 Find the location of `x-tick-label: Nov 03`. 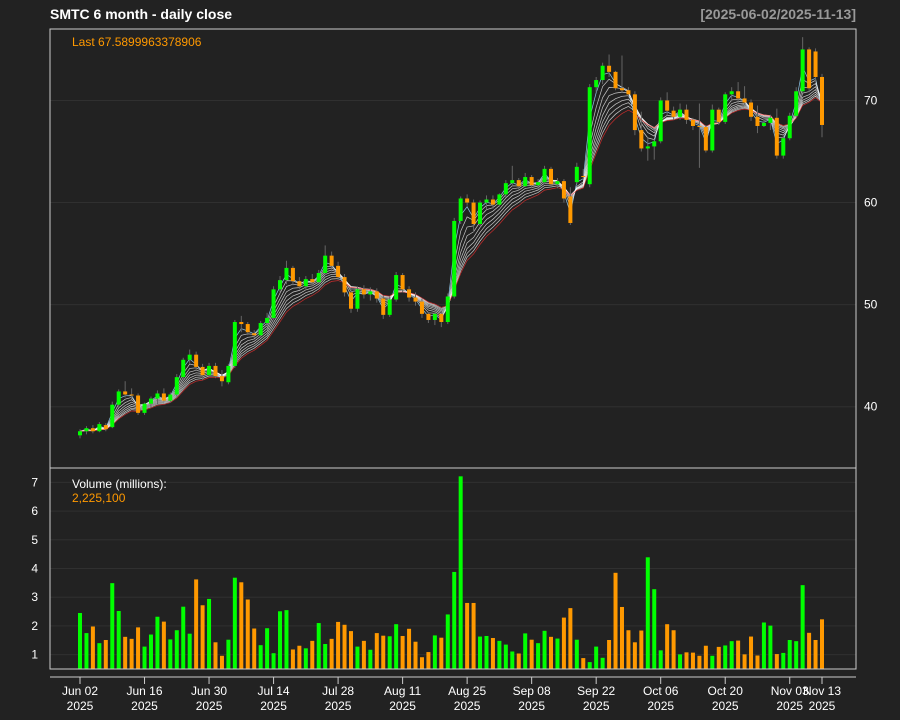

x-tick-label: Nov 03 is located at coordinates (790, 691).